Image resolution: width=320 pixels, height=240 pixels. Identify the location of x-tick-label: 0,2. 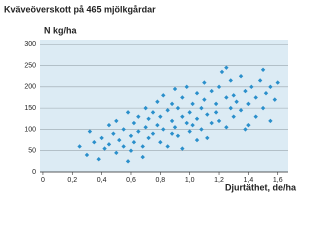
(72, 180).